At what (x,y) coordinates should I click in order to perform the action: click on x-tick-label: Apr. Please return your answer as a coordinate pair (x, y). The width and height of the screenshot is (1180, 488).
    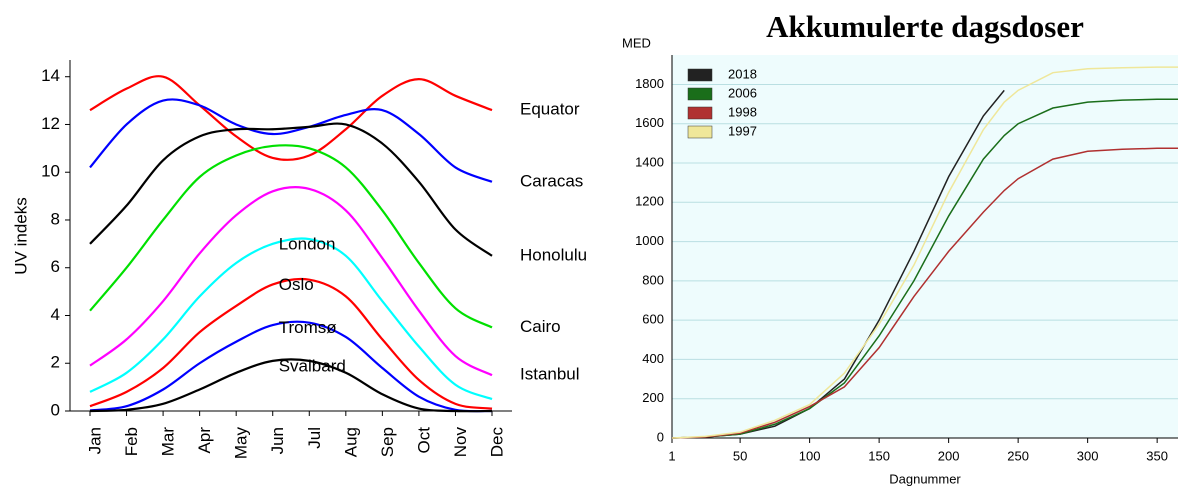
    Looking at the image, I should click on (204, 440).